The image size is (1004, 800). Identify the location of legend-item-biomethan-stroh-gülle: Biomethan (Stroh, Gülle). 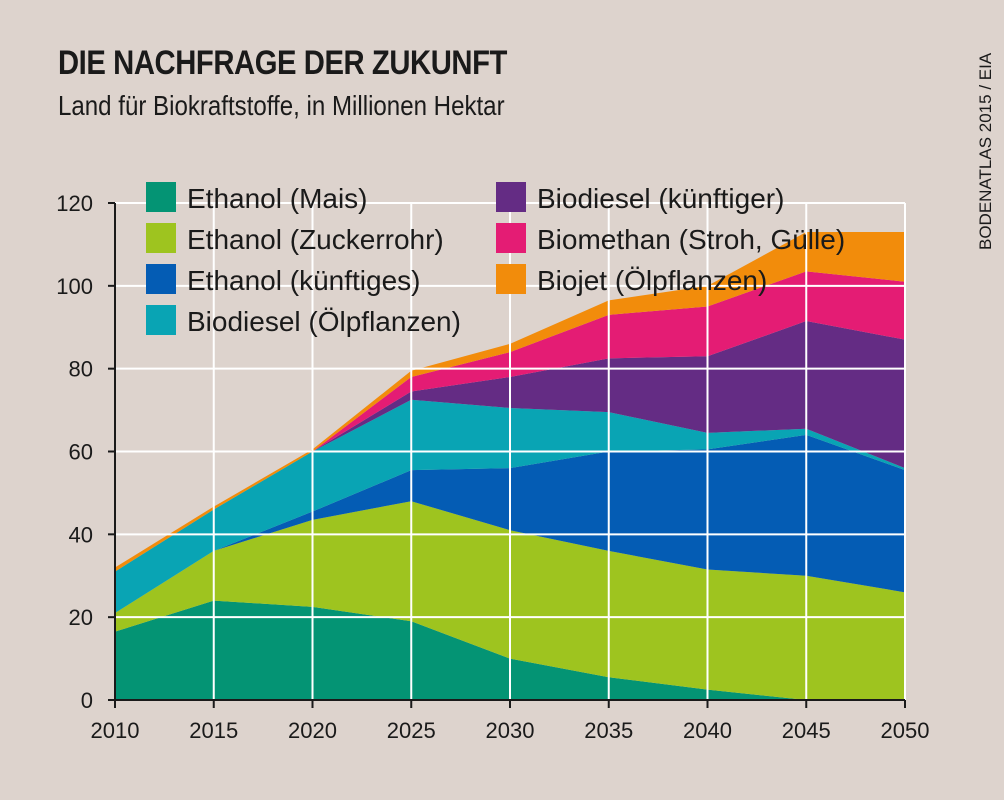
(670, 239).